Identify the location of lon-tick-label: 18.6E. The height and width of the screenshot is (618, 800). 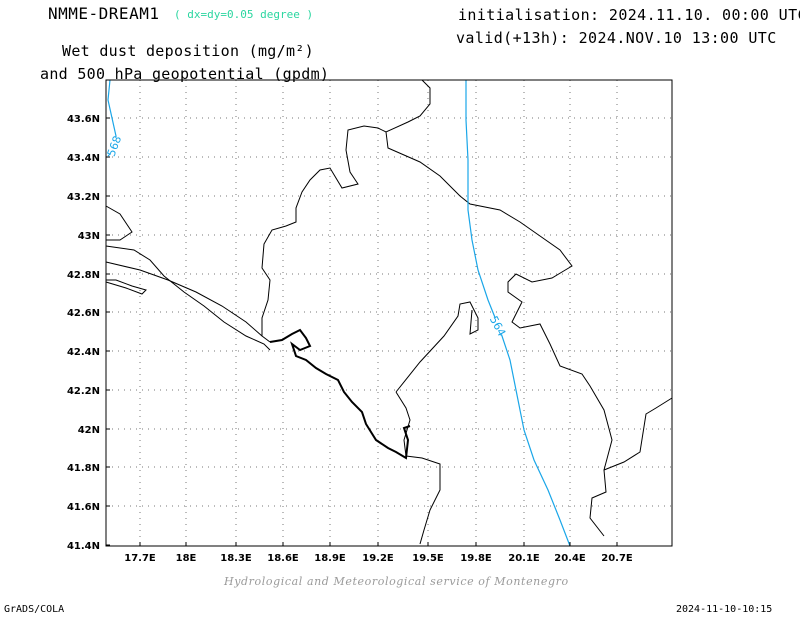
(283, 558).